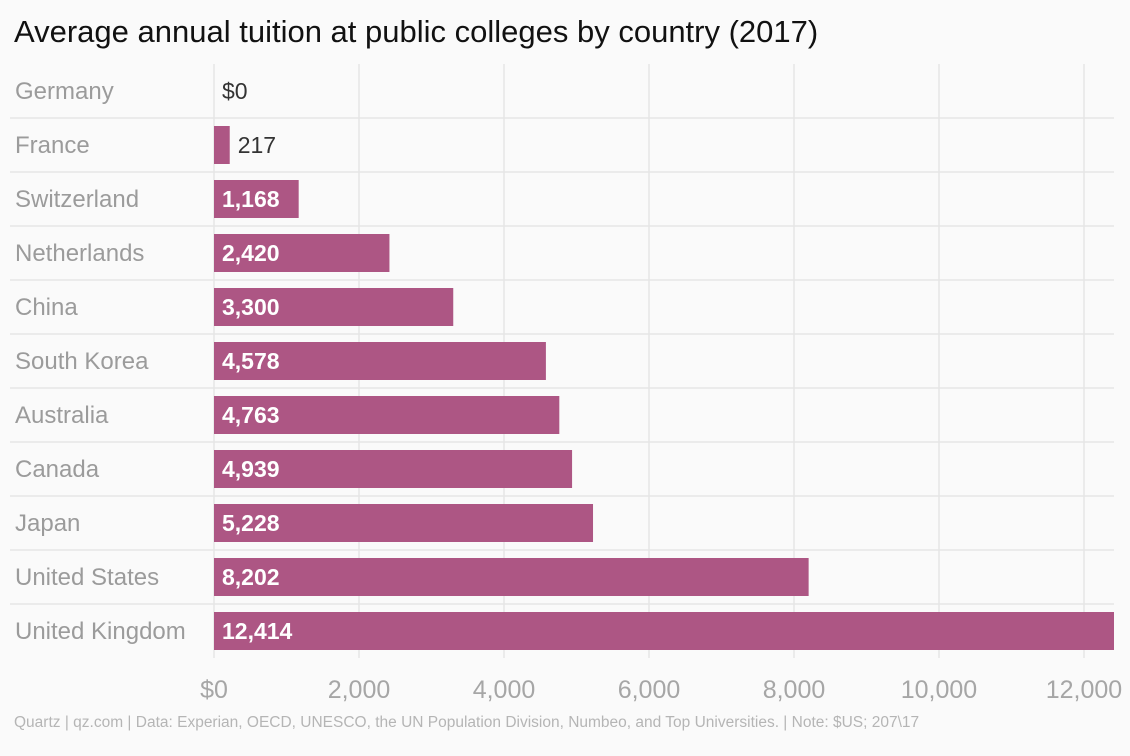 This screenshot has width=1130, height=756. What do you see at coordinates (1084, 690) in the screenshot?
I see `x-tick-label: 12,000` at bounding box center [1084, 690].